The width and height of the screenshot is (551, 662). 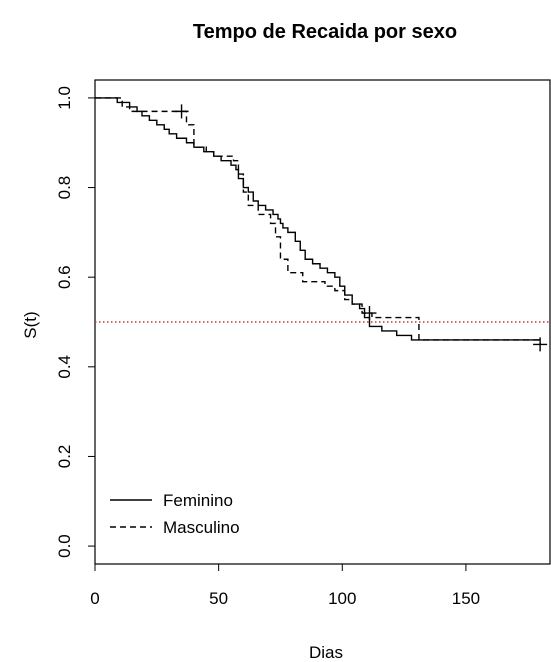 What do you see at coordinates (218, 598) in the screenshot?
I see `x-tick-label: 50` at bounding box center [218, 598].